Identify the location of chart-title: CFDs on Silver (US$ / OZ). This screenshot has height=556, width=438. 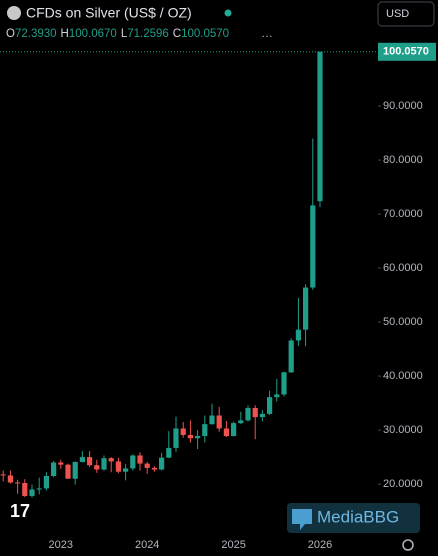
(109, 13).